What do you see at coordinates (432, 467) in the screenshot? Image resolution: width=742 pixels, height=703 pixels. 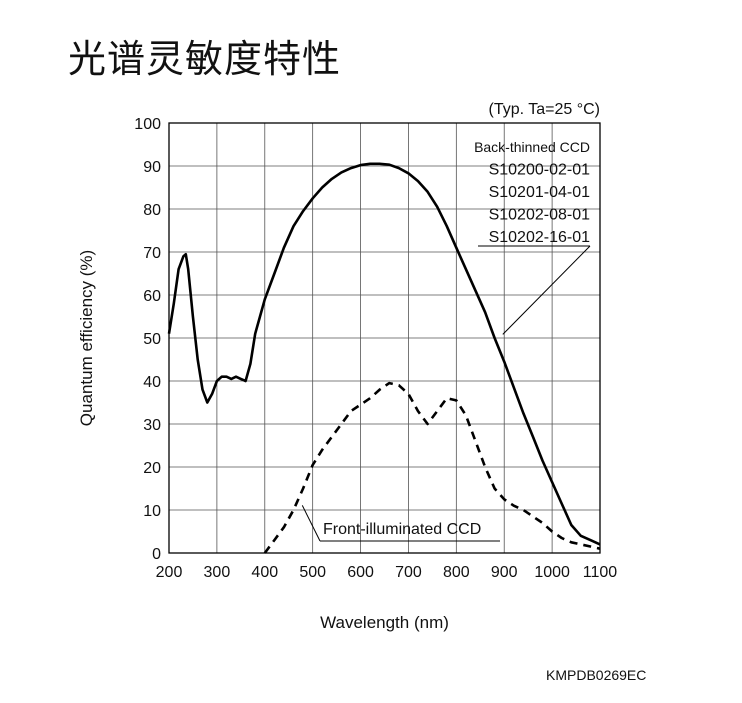 I see `series-line-front-illuminated` at bounding box center [432, 467].